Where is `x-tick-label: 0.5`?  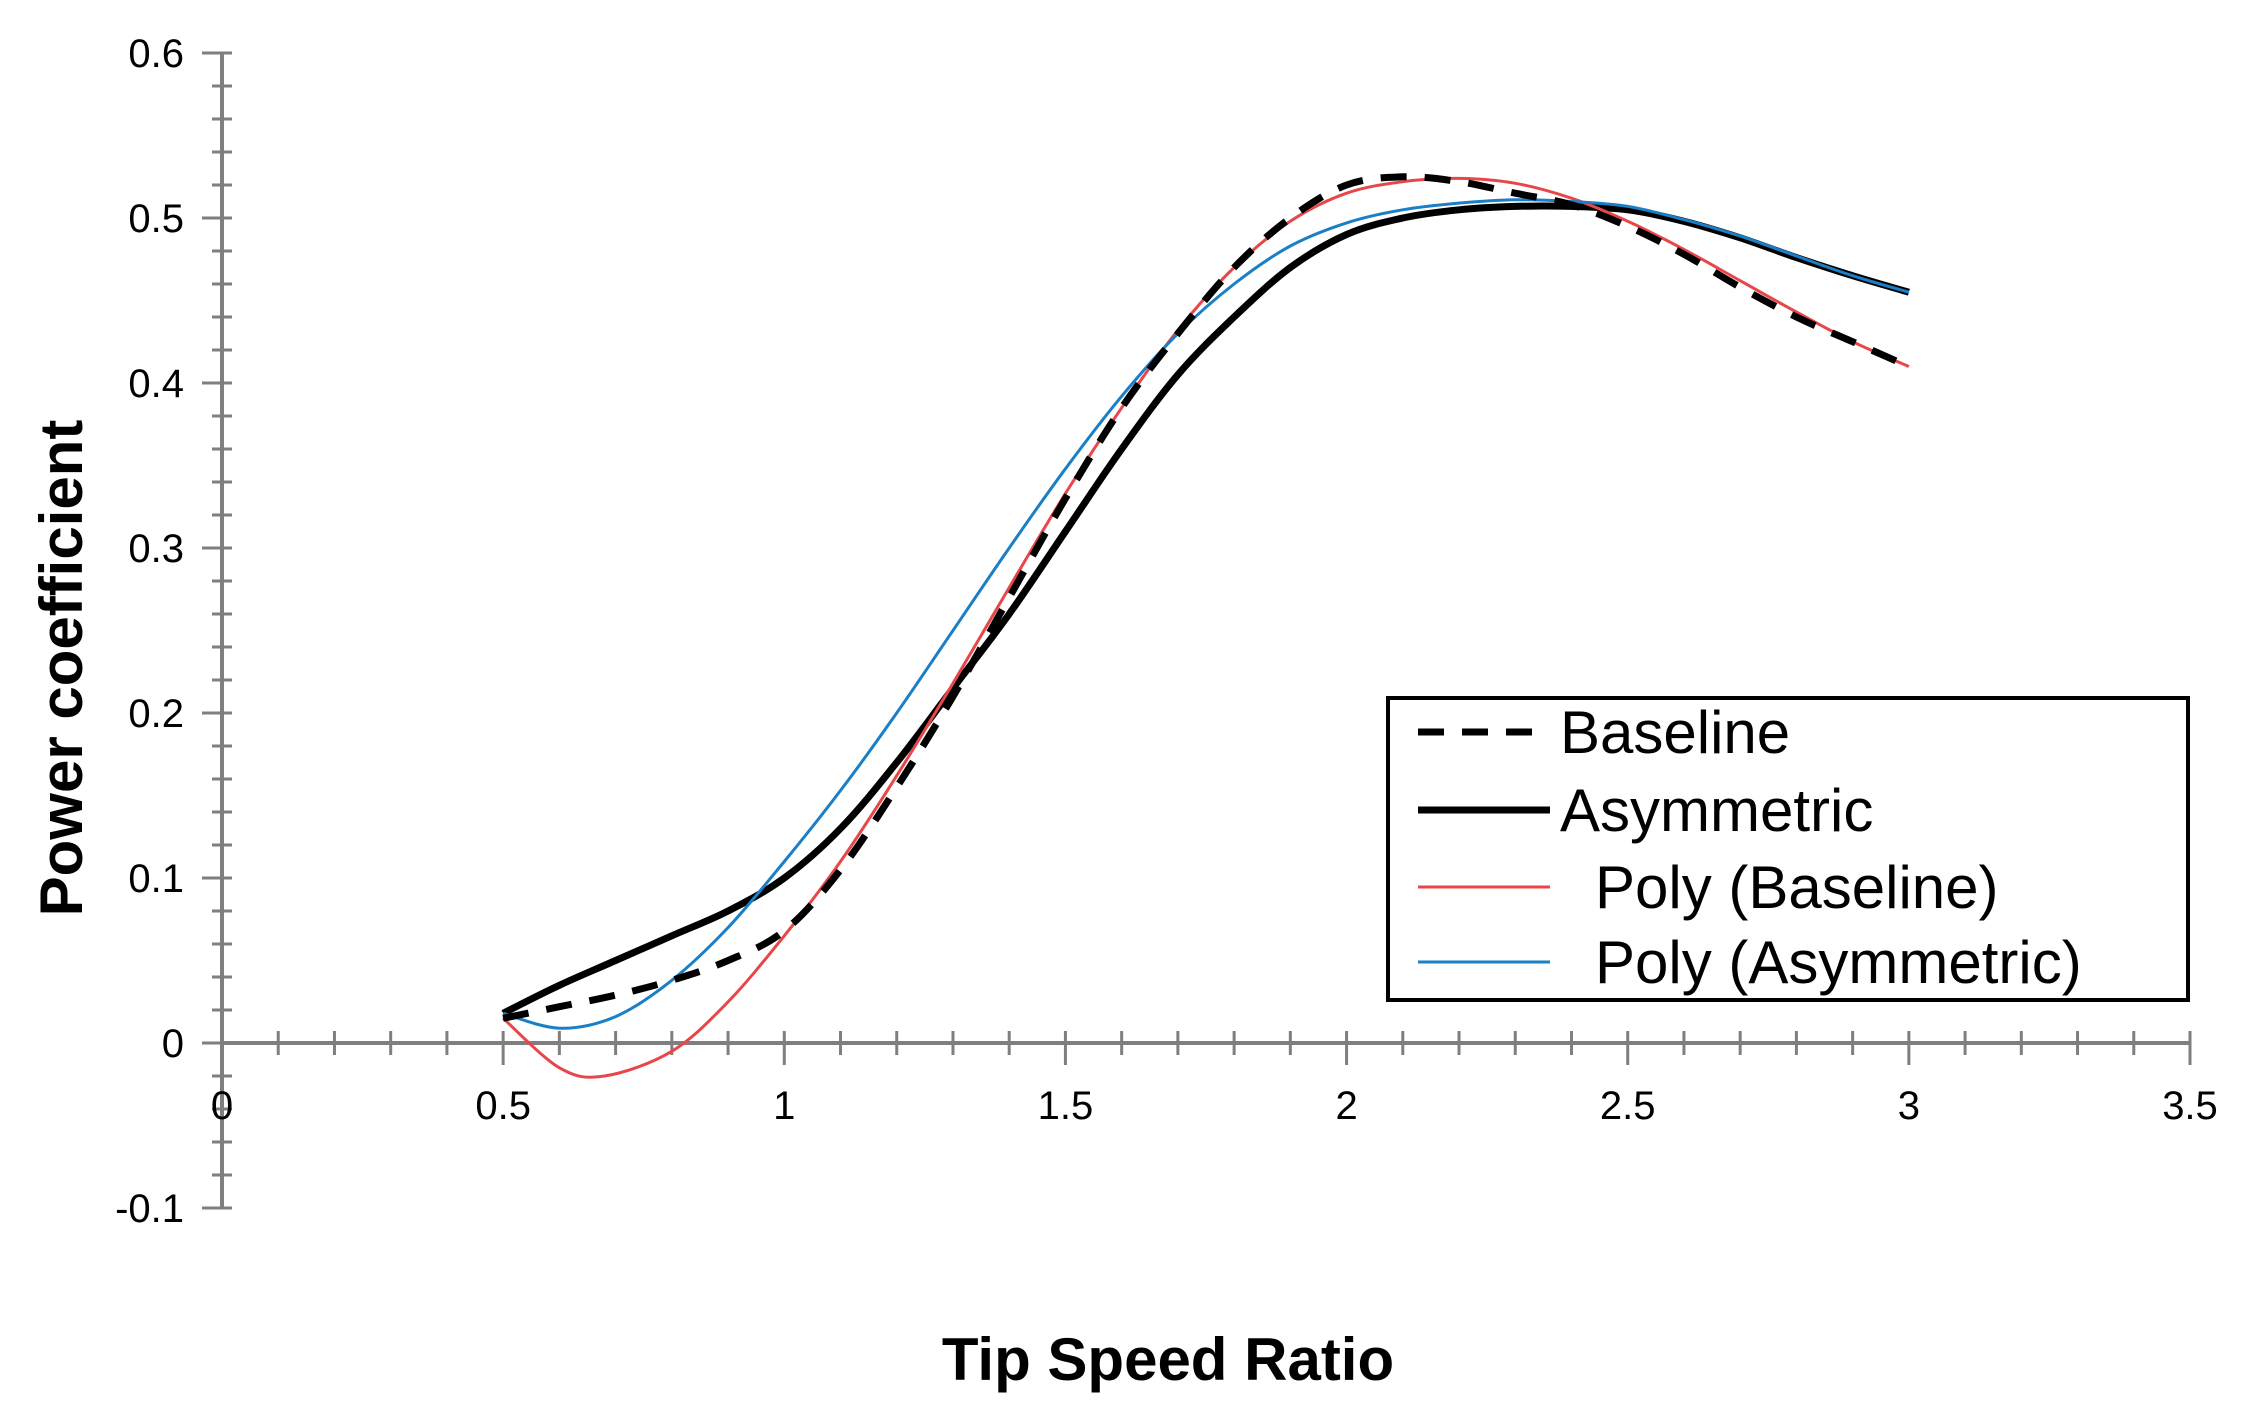
x-tick-label: 0.5 is located at coordinates (503, 1106).